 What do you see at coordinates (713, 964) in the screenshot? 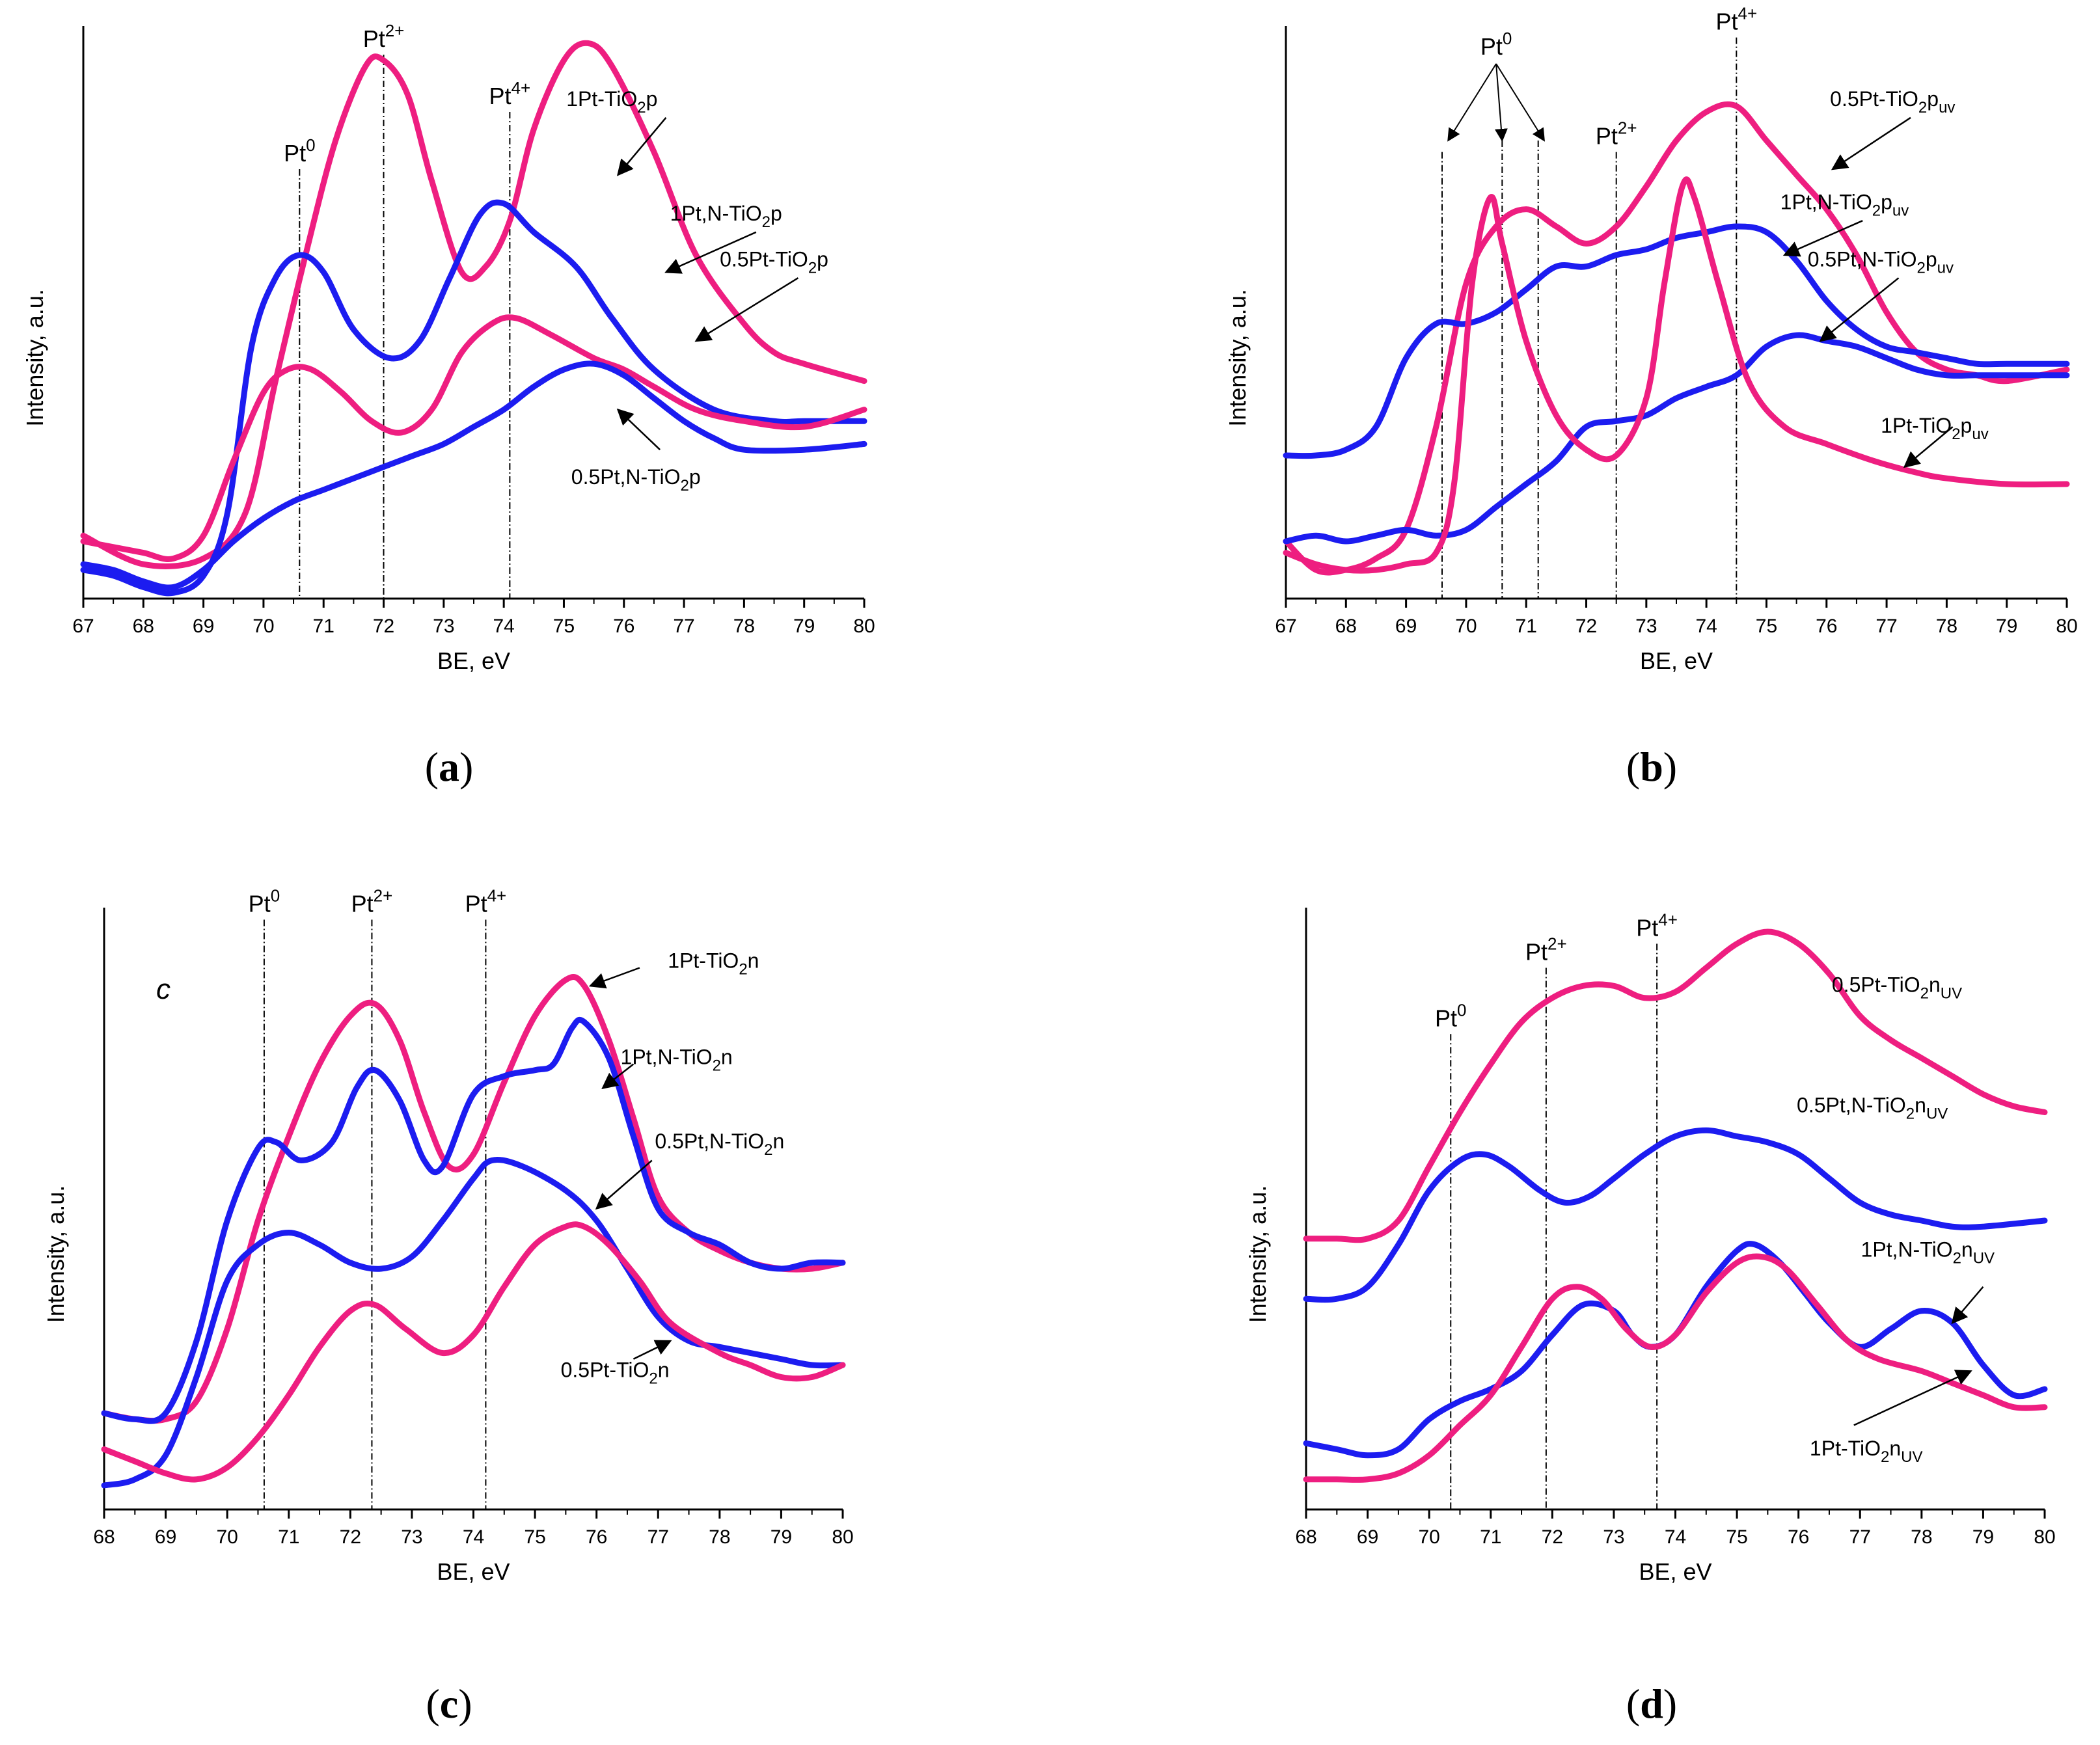
I see `series-label: 1Pt-TiO2n` at bounding box center [713, 964].